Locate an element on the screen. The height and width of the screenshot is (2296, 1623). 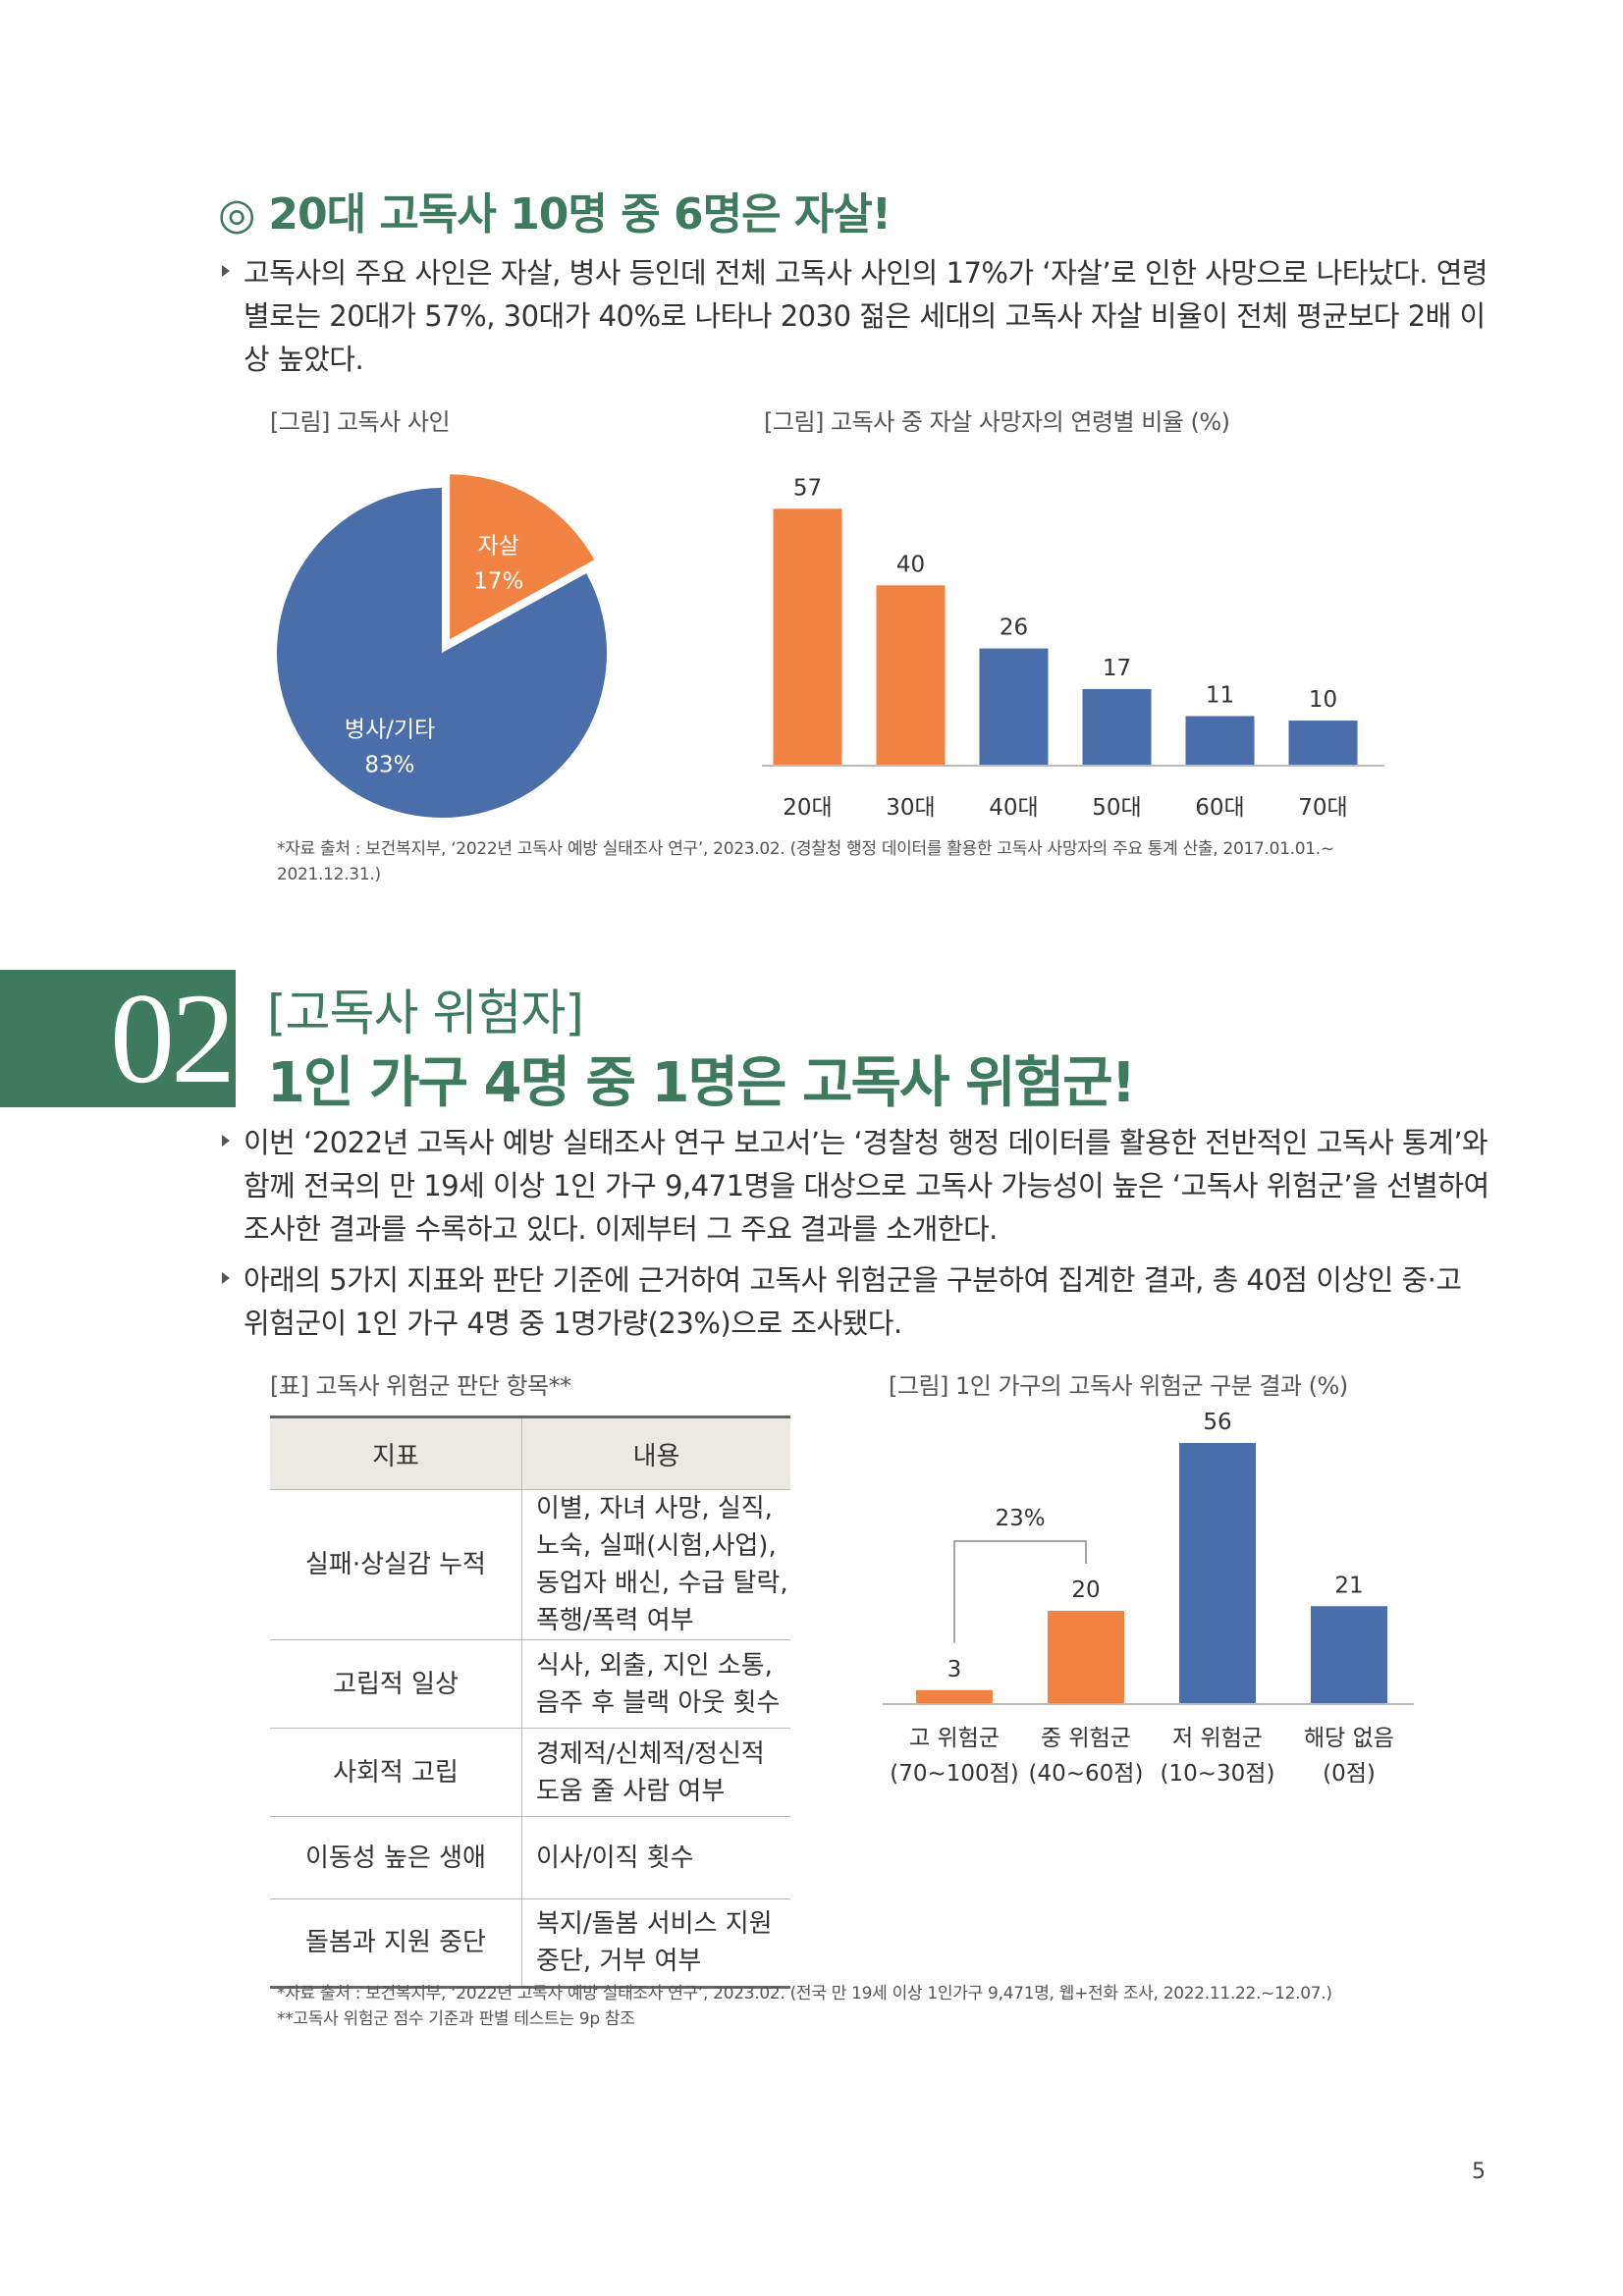
category-sublabel: (10~30점) is located at coordinates (1218, 1774).